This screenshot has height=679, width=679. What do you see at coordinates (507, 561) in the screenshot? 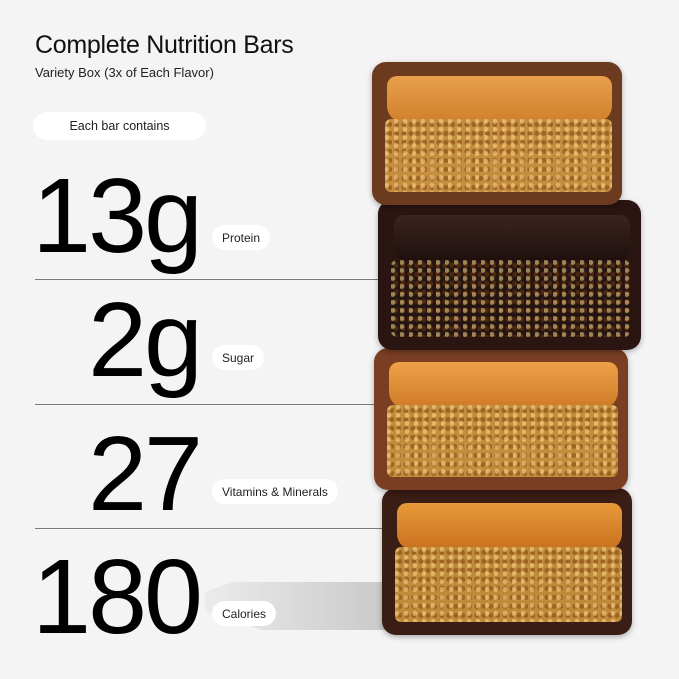
I see `bar-image-berry-caramel` at bounding box center [507, 561].